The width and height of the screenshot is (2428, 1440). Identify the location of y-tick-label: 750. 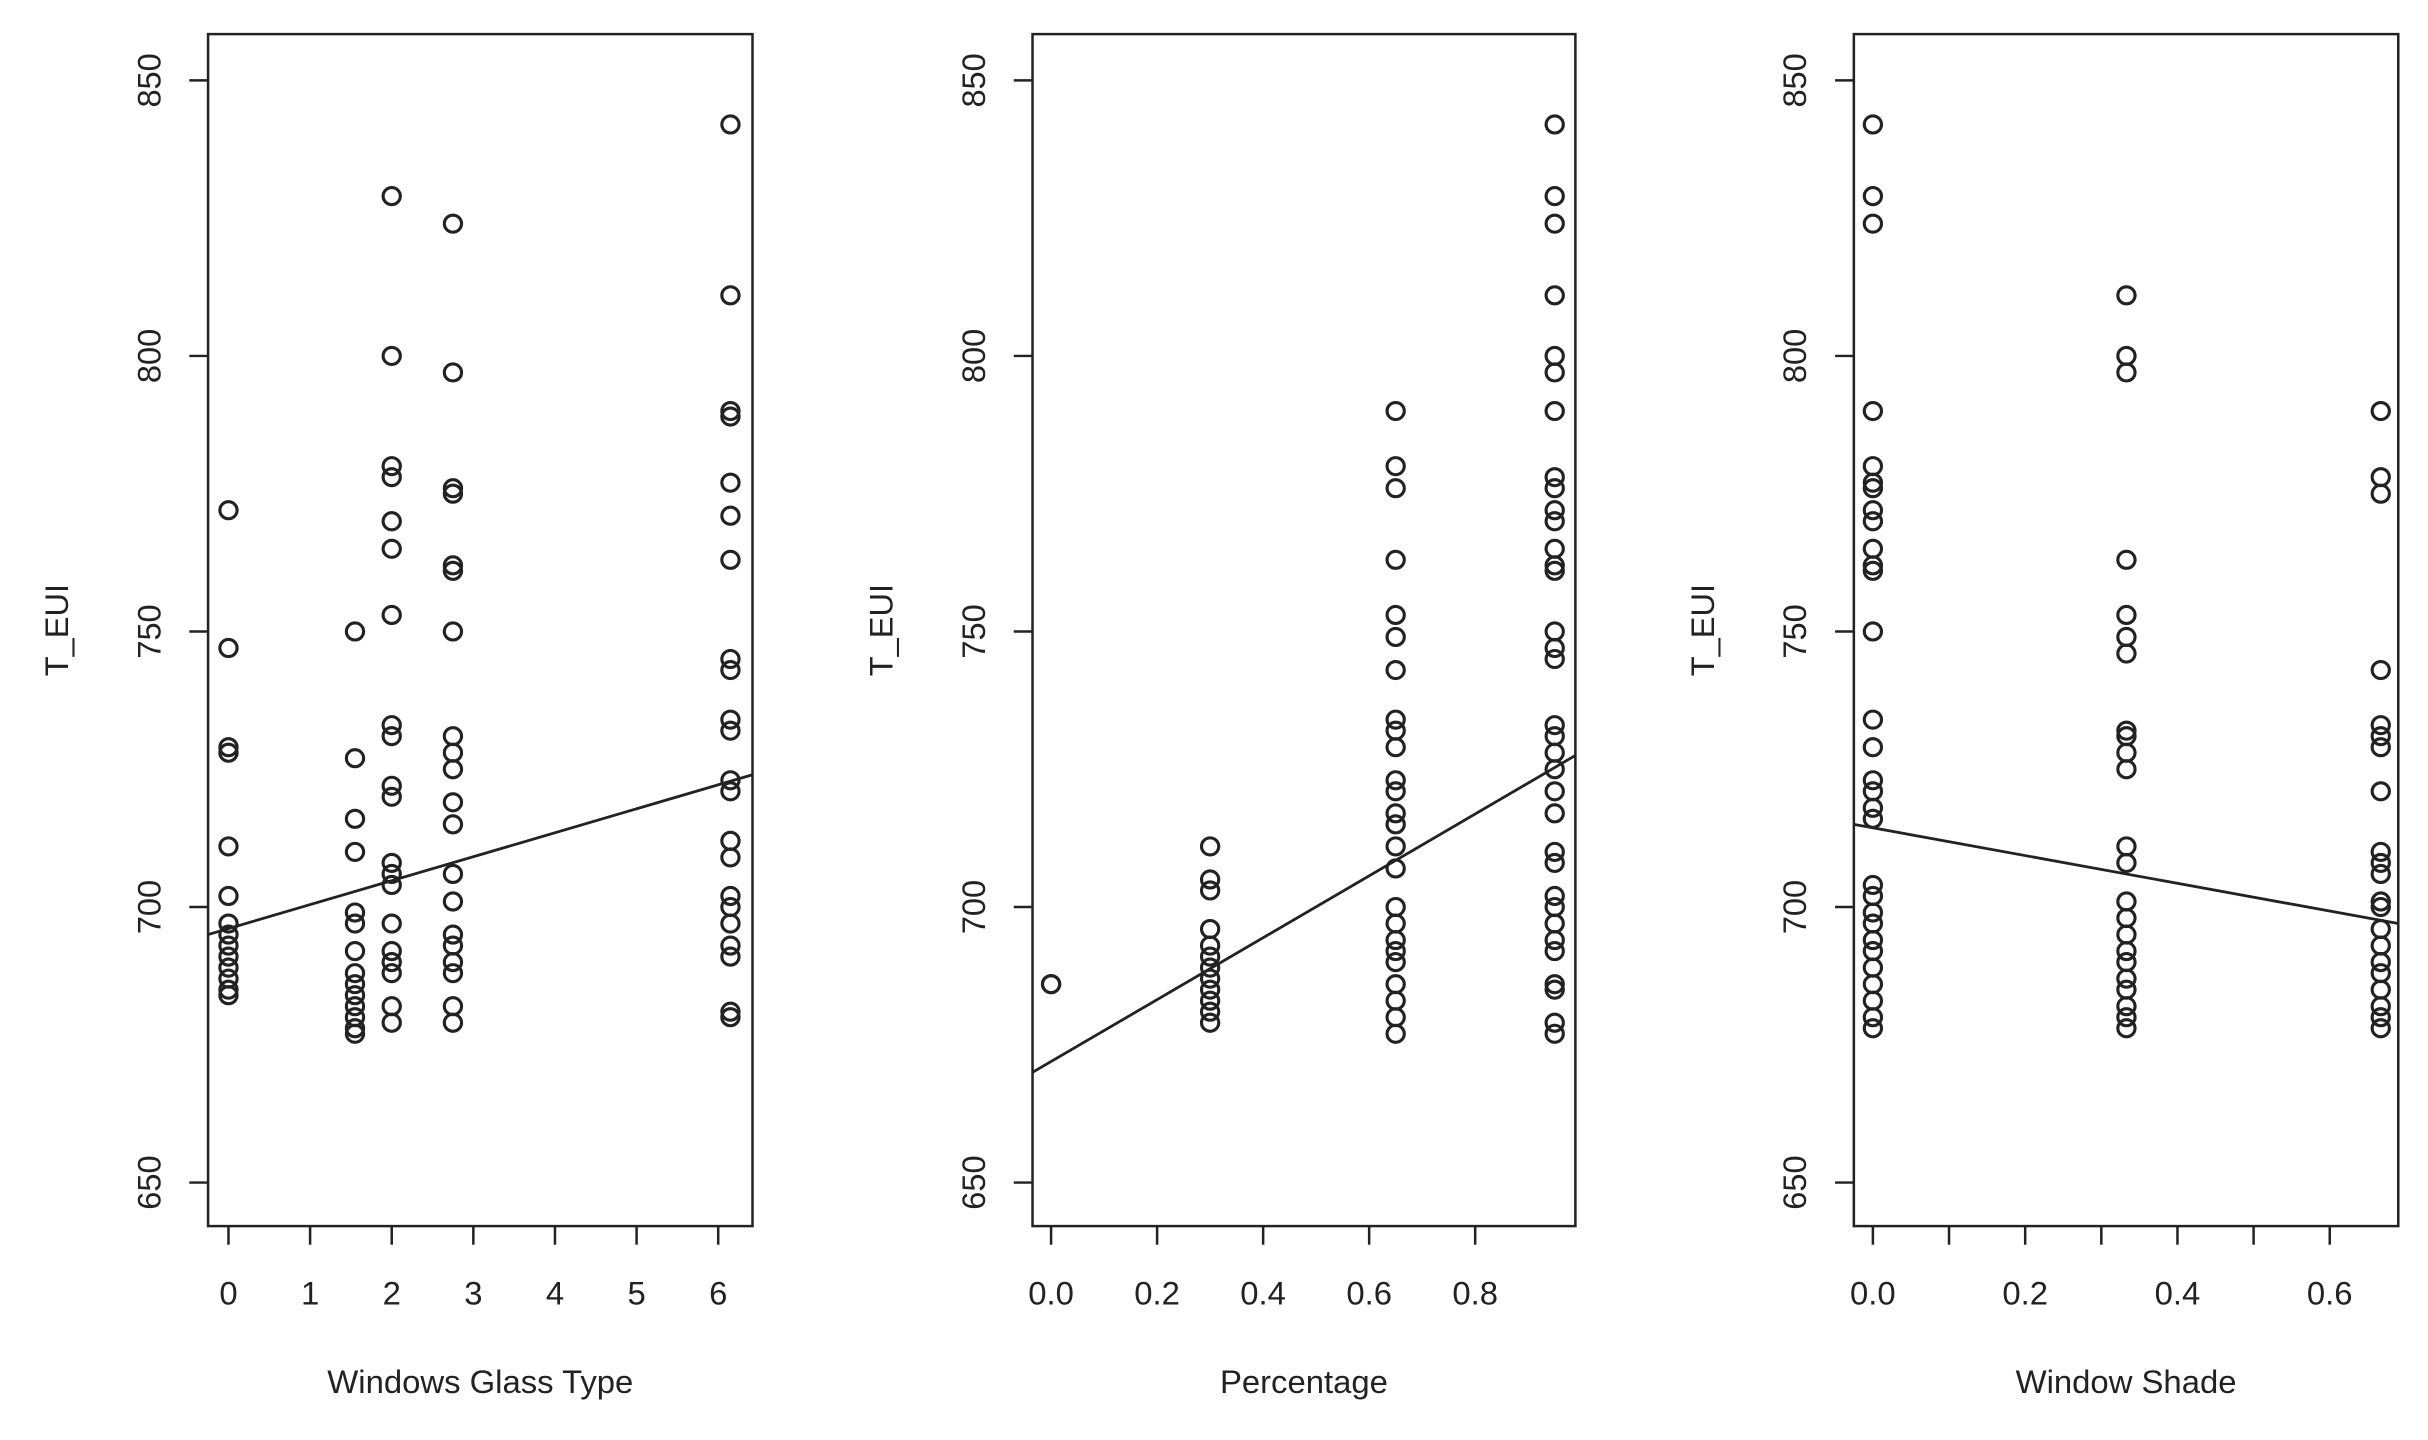
(1794, 631).